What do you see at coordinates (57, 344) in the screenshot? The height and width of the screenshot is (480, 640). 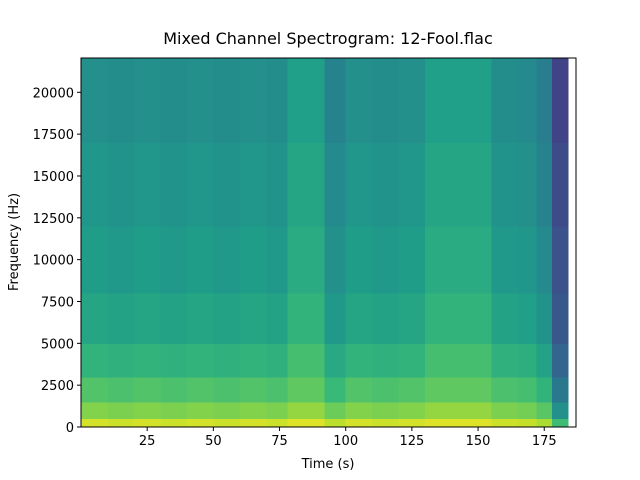 I see `y-tick-label: 5000` at bounding box center [57, 344].